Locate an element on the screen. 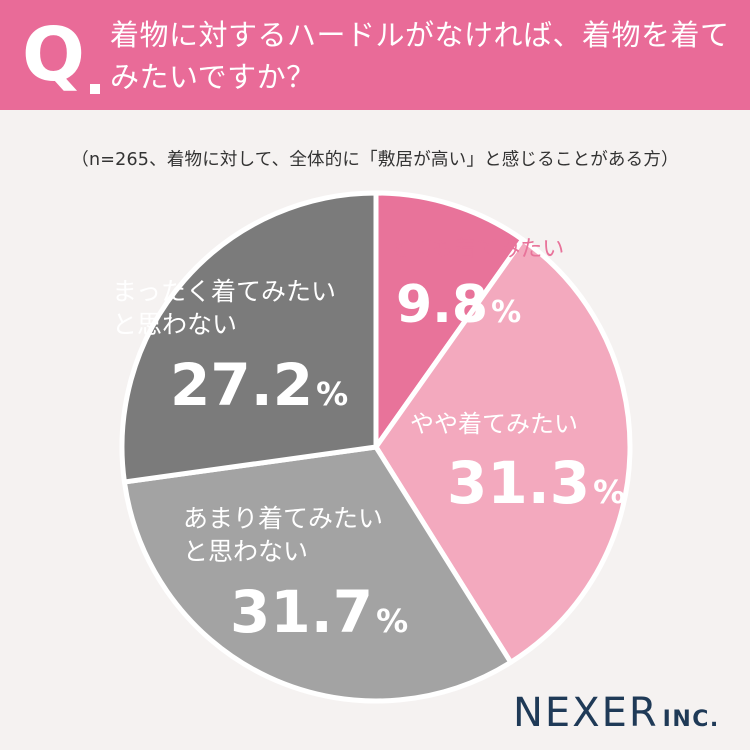  slice-label-3-line-2: と思わない is located at coordinates (245, 551).